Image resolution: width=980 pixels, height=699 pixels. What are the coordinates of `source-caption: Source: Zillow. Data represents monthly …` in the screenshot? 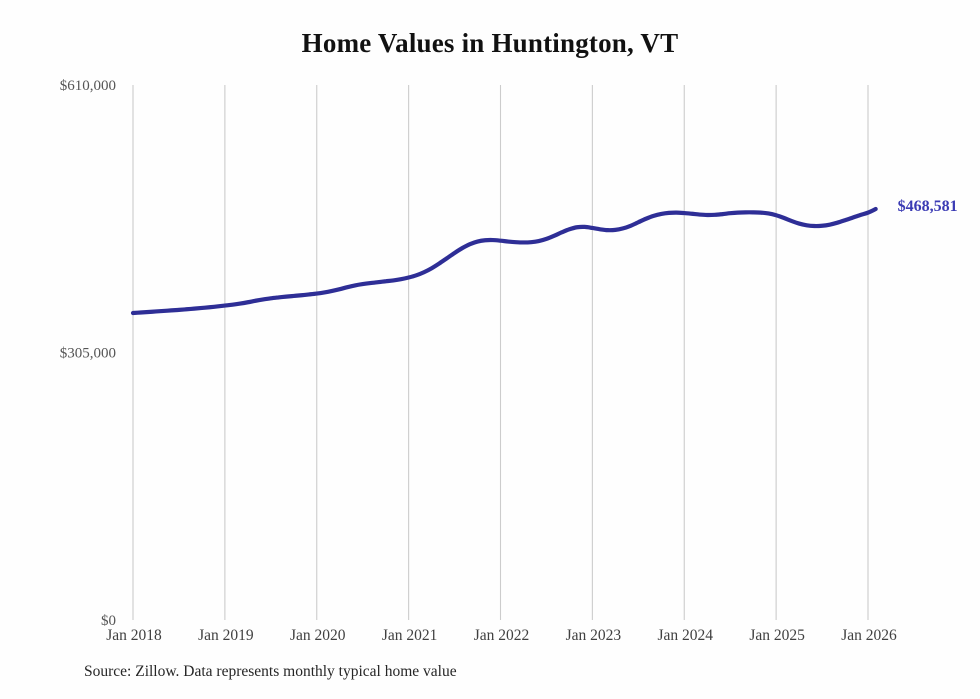 It's located at (270, 671).